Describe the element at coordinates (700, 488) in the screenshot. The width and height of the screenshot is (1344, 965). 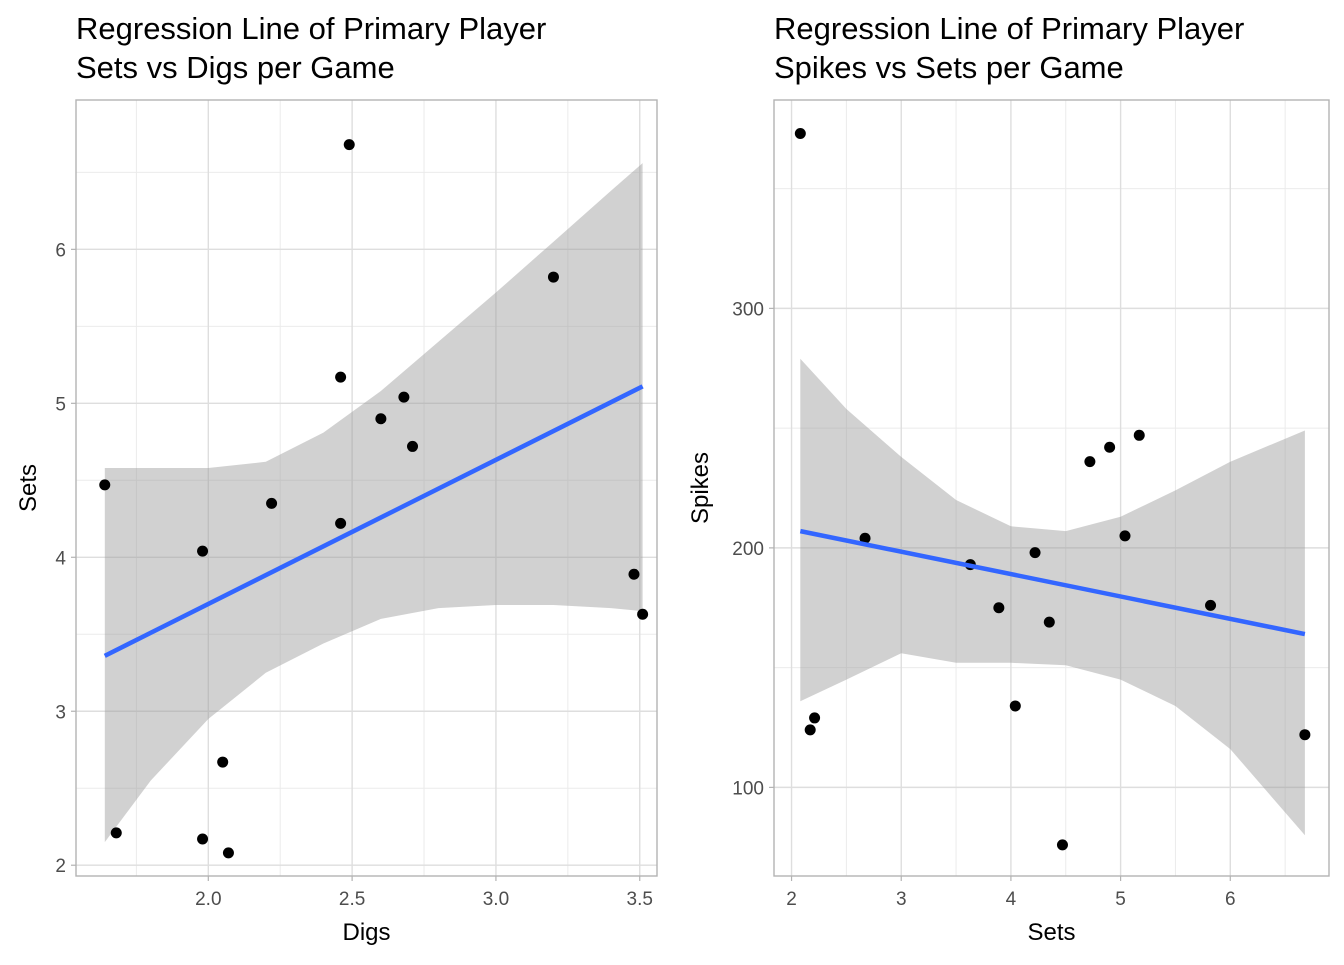
I see `y-axis-title: Spikes` at that location.